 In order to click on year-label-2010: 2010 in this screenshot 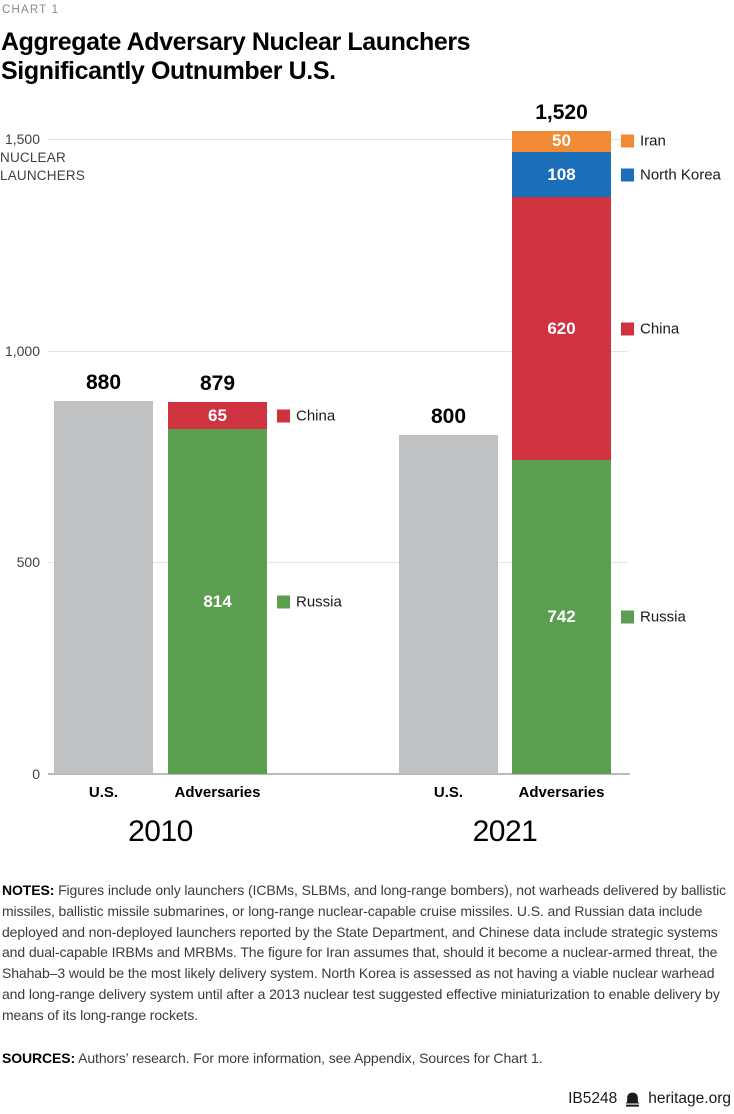, I will do `click(160, 831)`.